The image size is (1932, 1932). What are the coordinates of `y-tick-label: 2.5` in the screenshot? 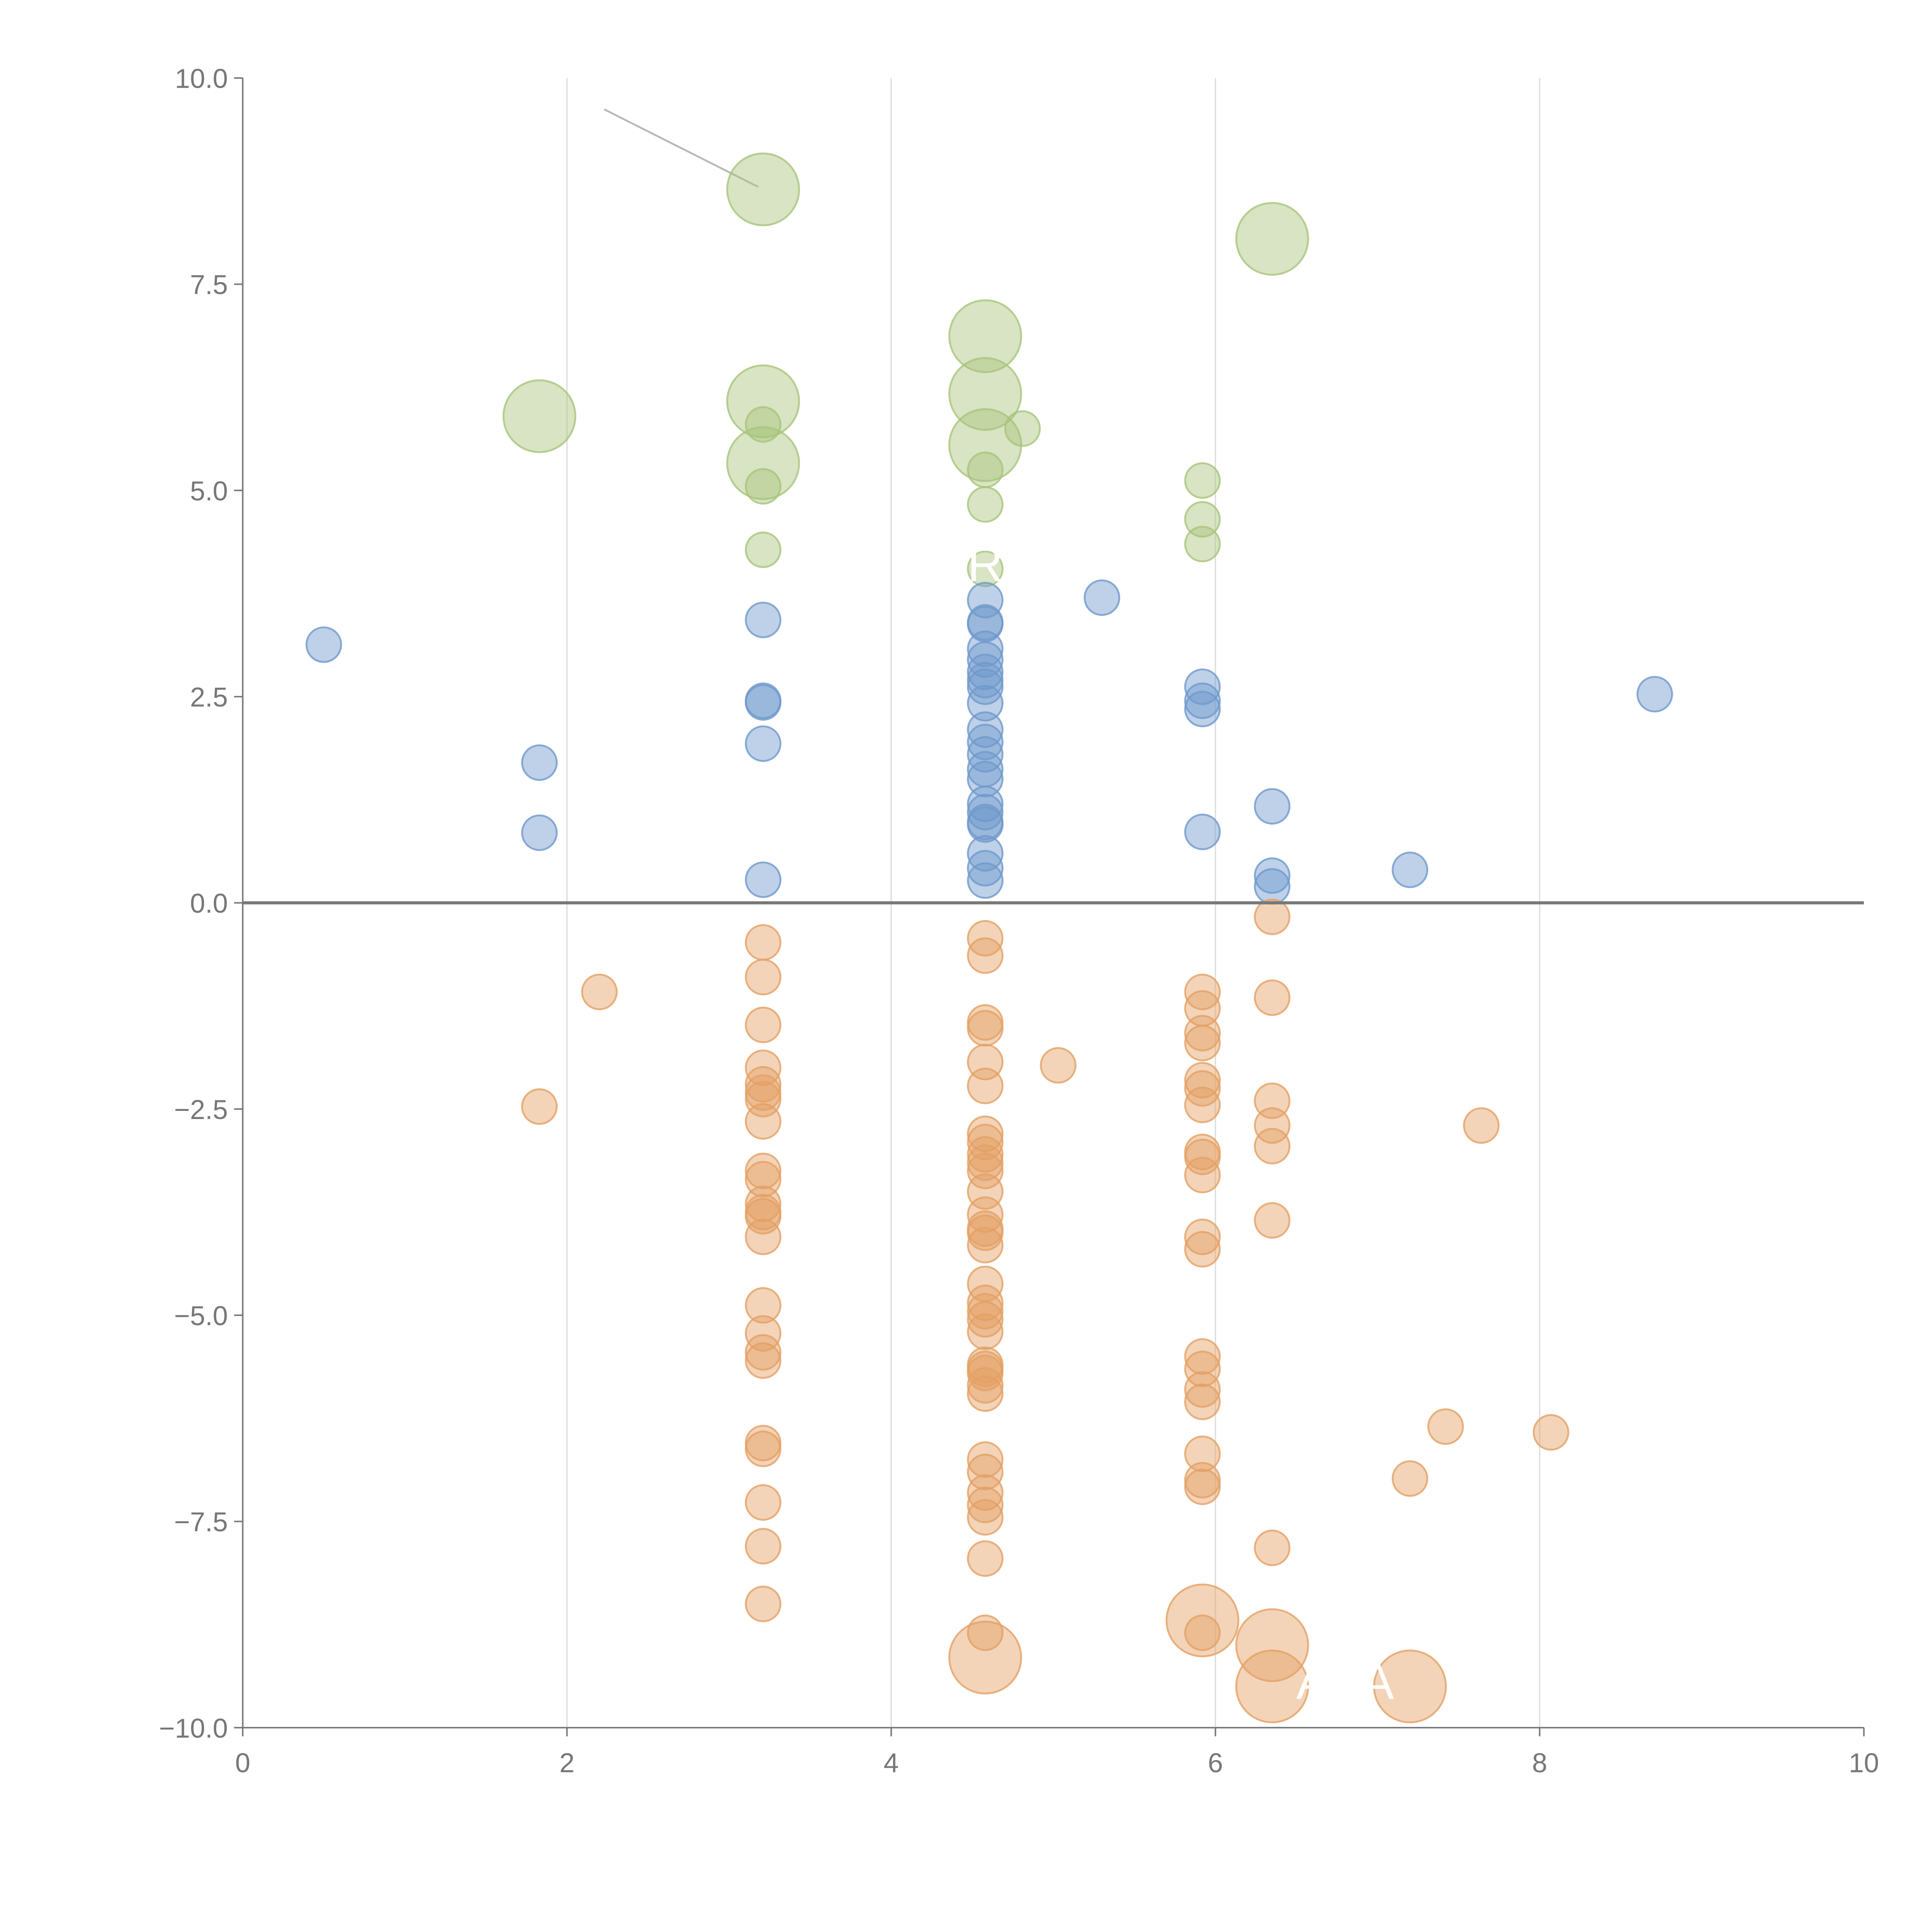 It's located at (209, 698).